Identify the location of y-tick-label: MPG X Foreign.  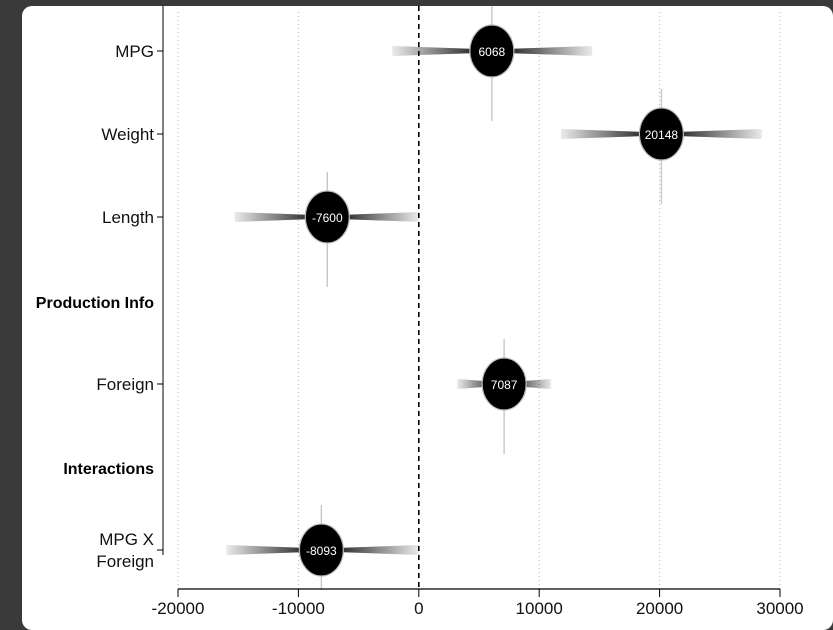
(125, 550).